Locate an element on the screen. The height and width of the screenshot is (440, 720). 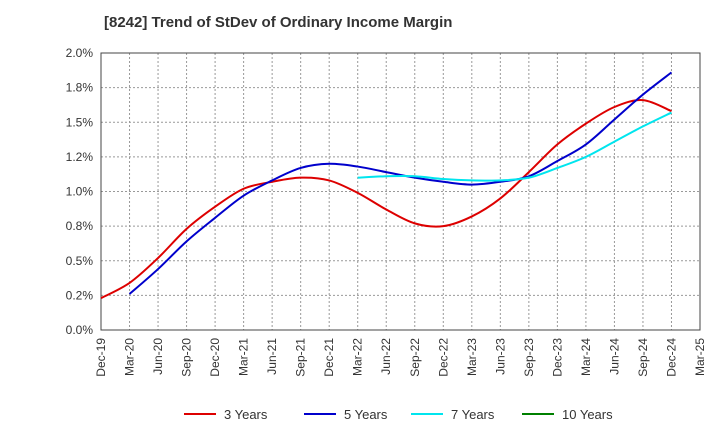
x-tick-label: Mar-24 is located at coordinates (586, 357).